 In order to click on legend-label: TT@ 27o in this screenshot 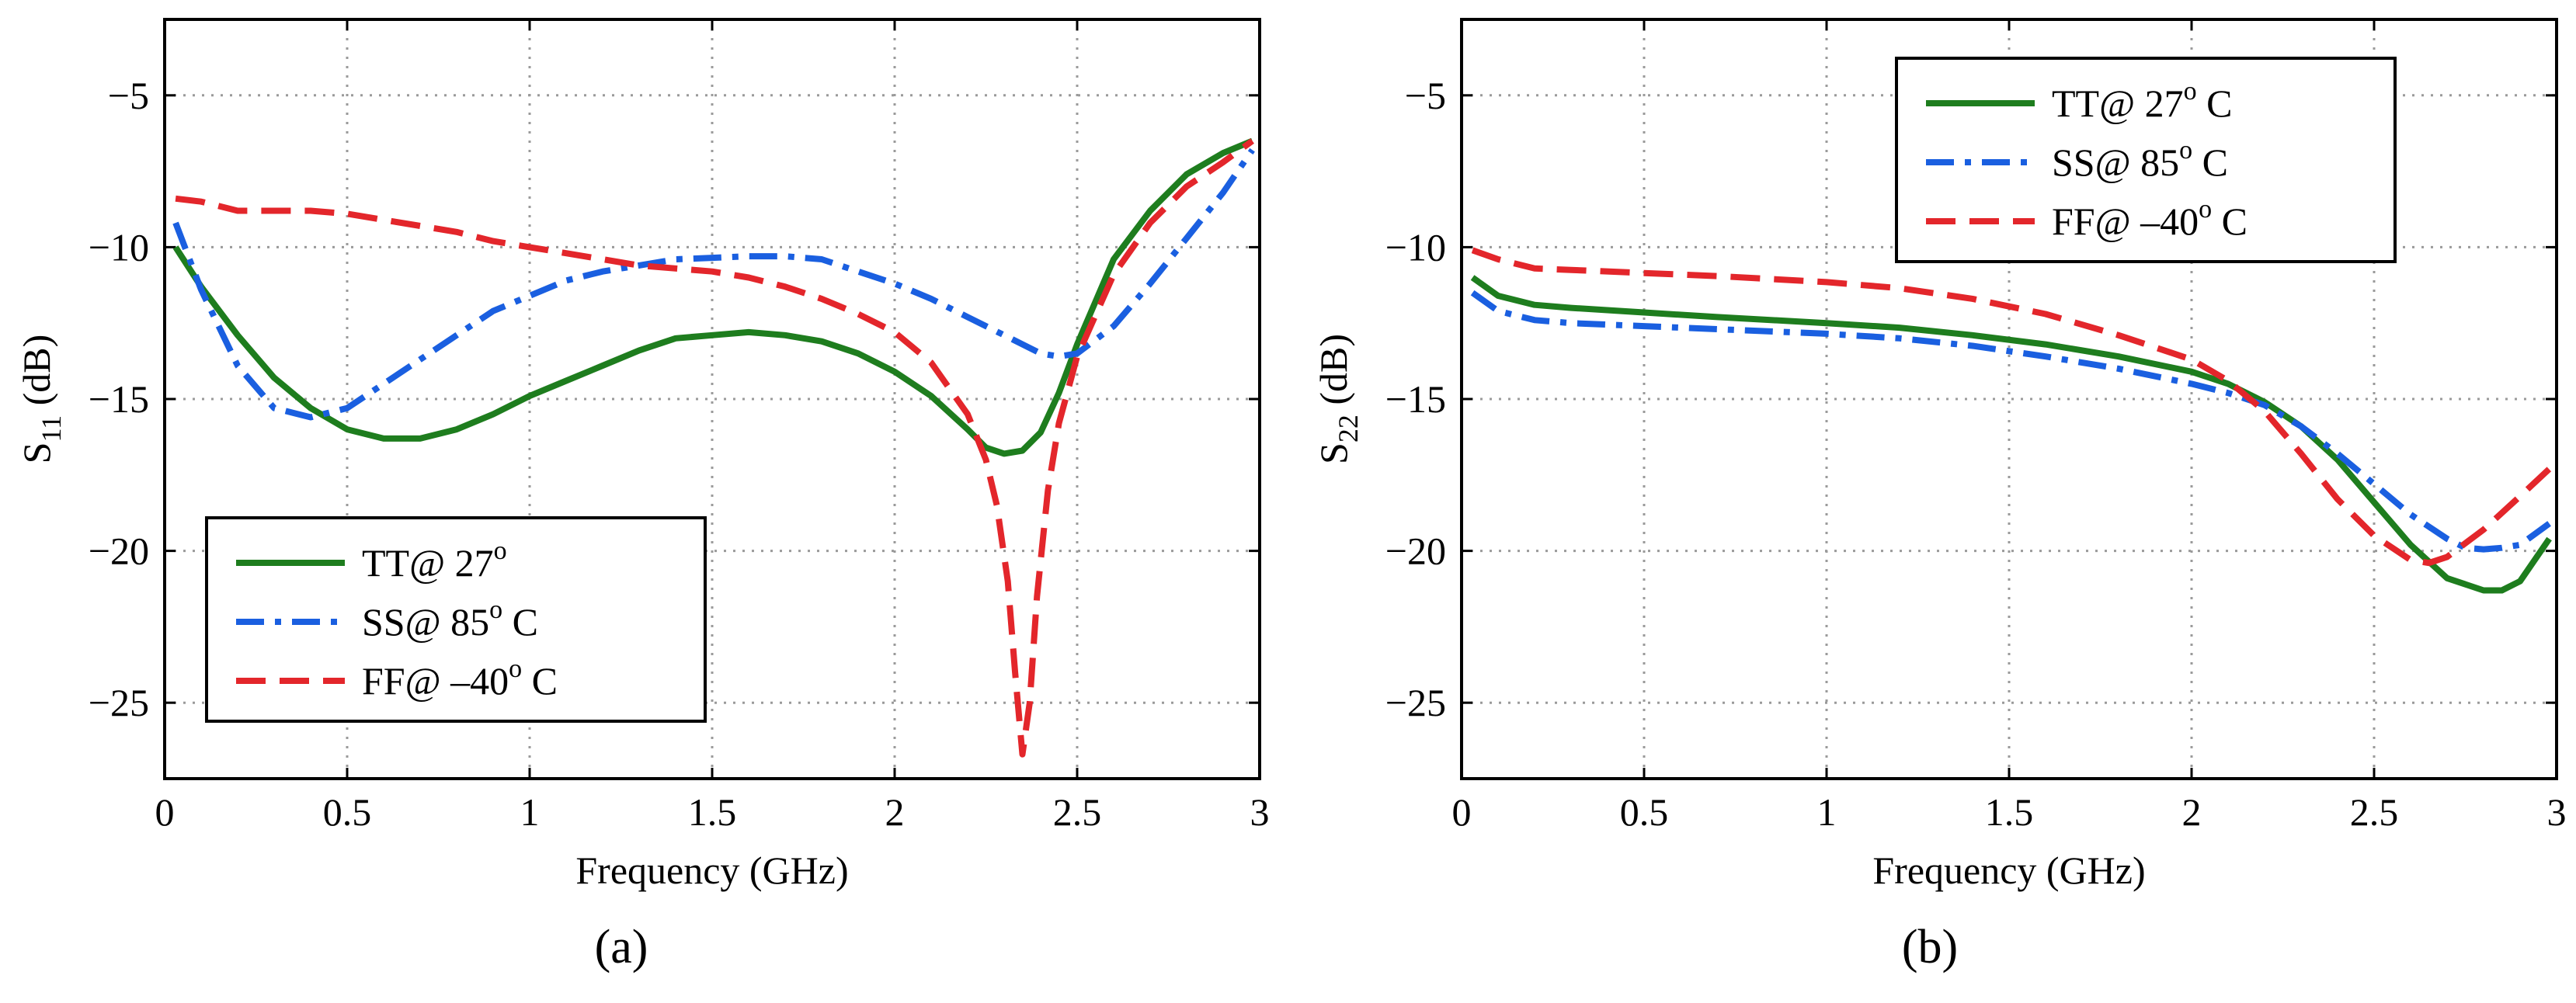, I will do `click(435, 560)`.